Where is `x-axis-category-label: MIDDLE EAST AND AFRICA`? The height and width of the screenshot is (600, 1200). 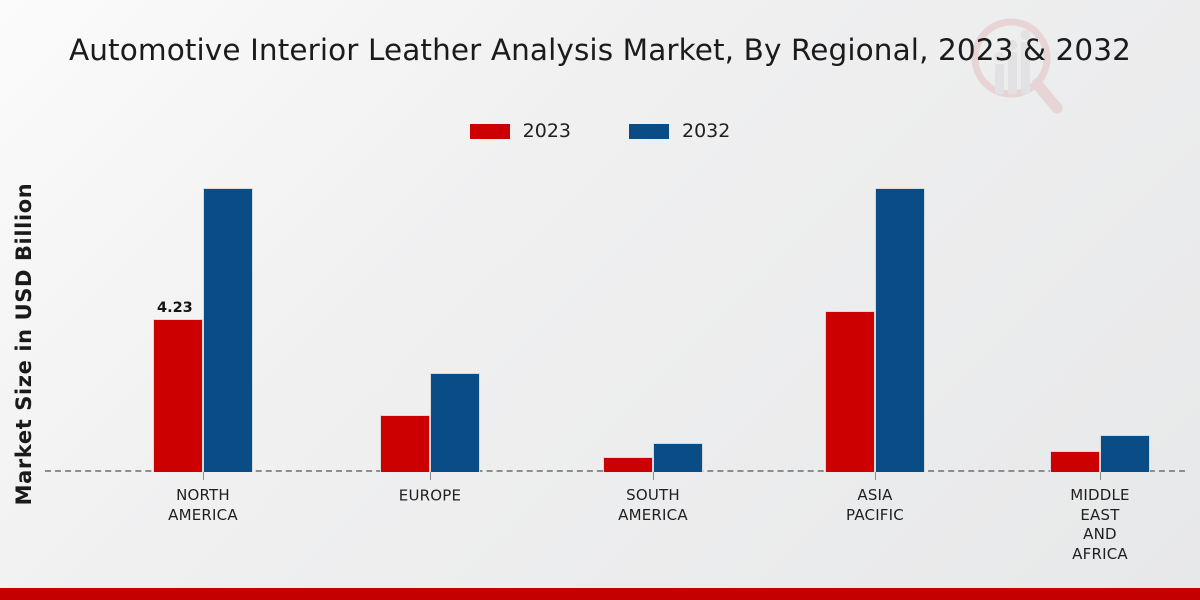
x-axis-category-label: MIDDLE EAST AND AFRICA is located at coordinates (1100, 525).